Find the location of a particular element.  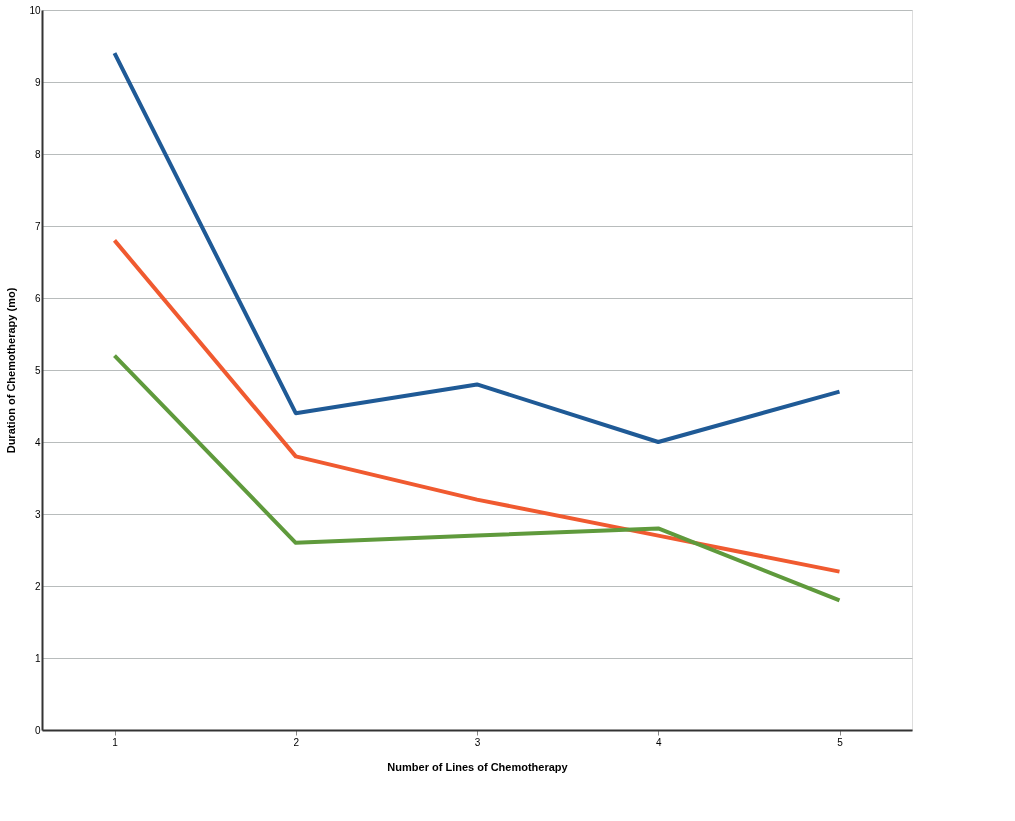

y-tick-label: 7 is located at coordinates (37, 226).